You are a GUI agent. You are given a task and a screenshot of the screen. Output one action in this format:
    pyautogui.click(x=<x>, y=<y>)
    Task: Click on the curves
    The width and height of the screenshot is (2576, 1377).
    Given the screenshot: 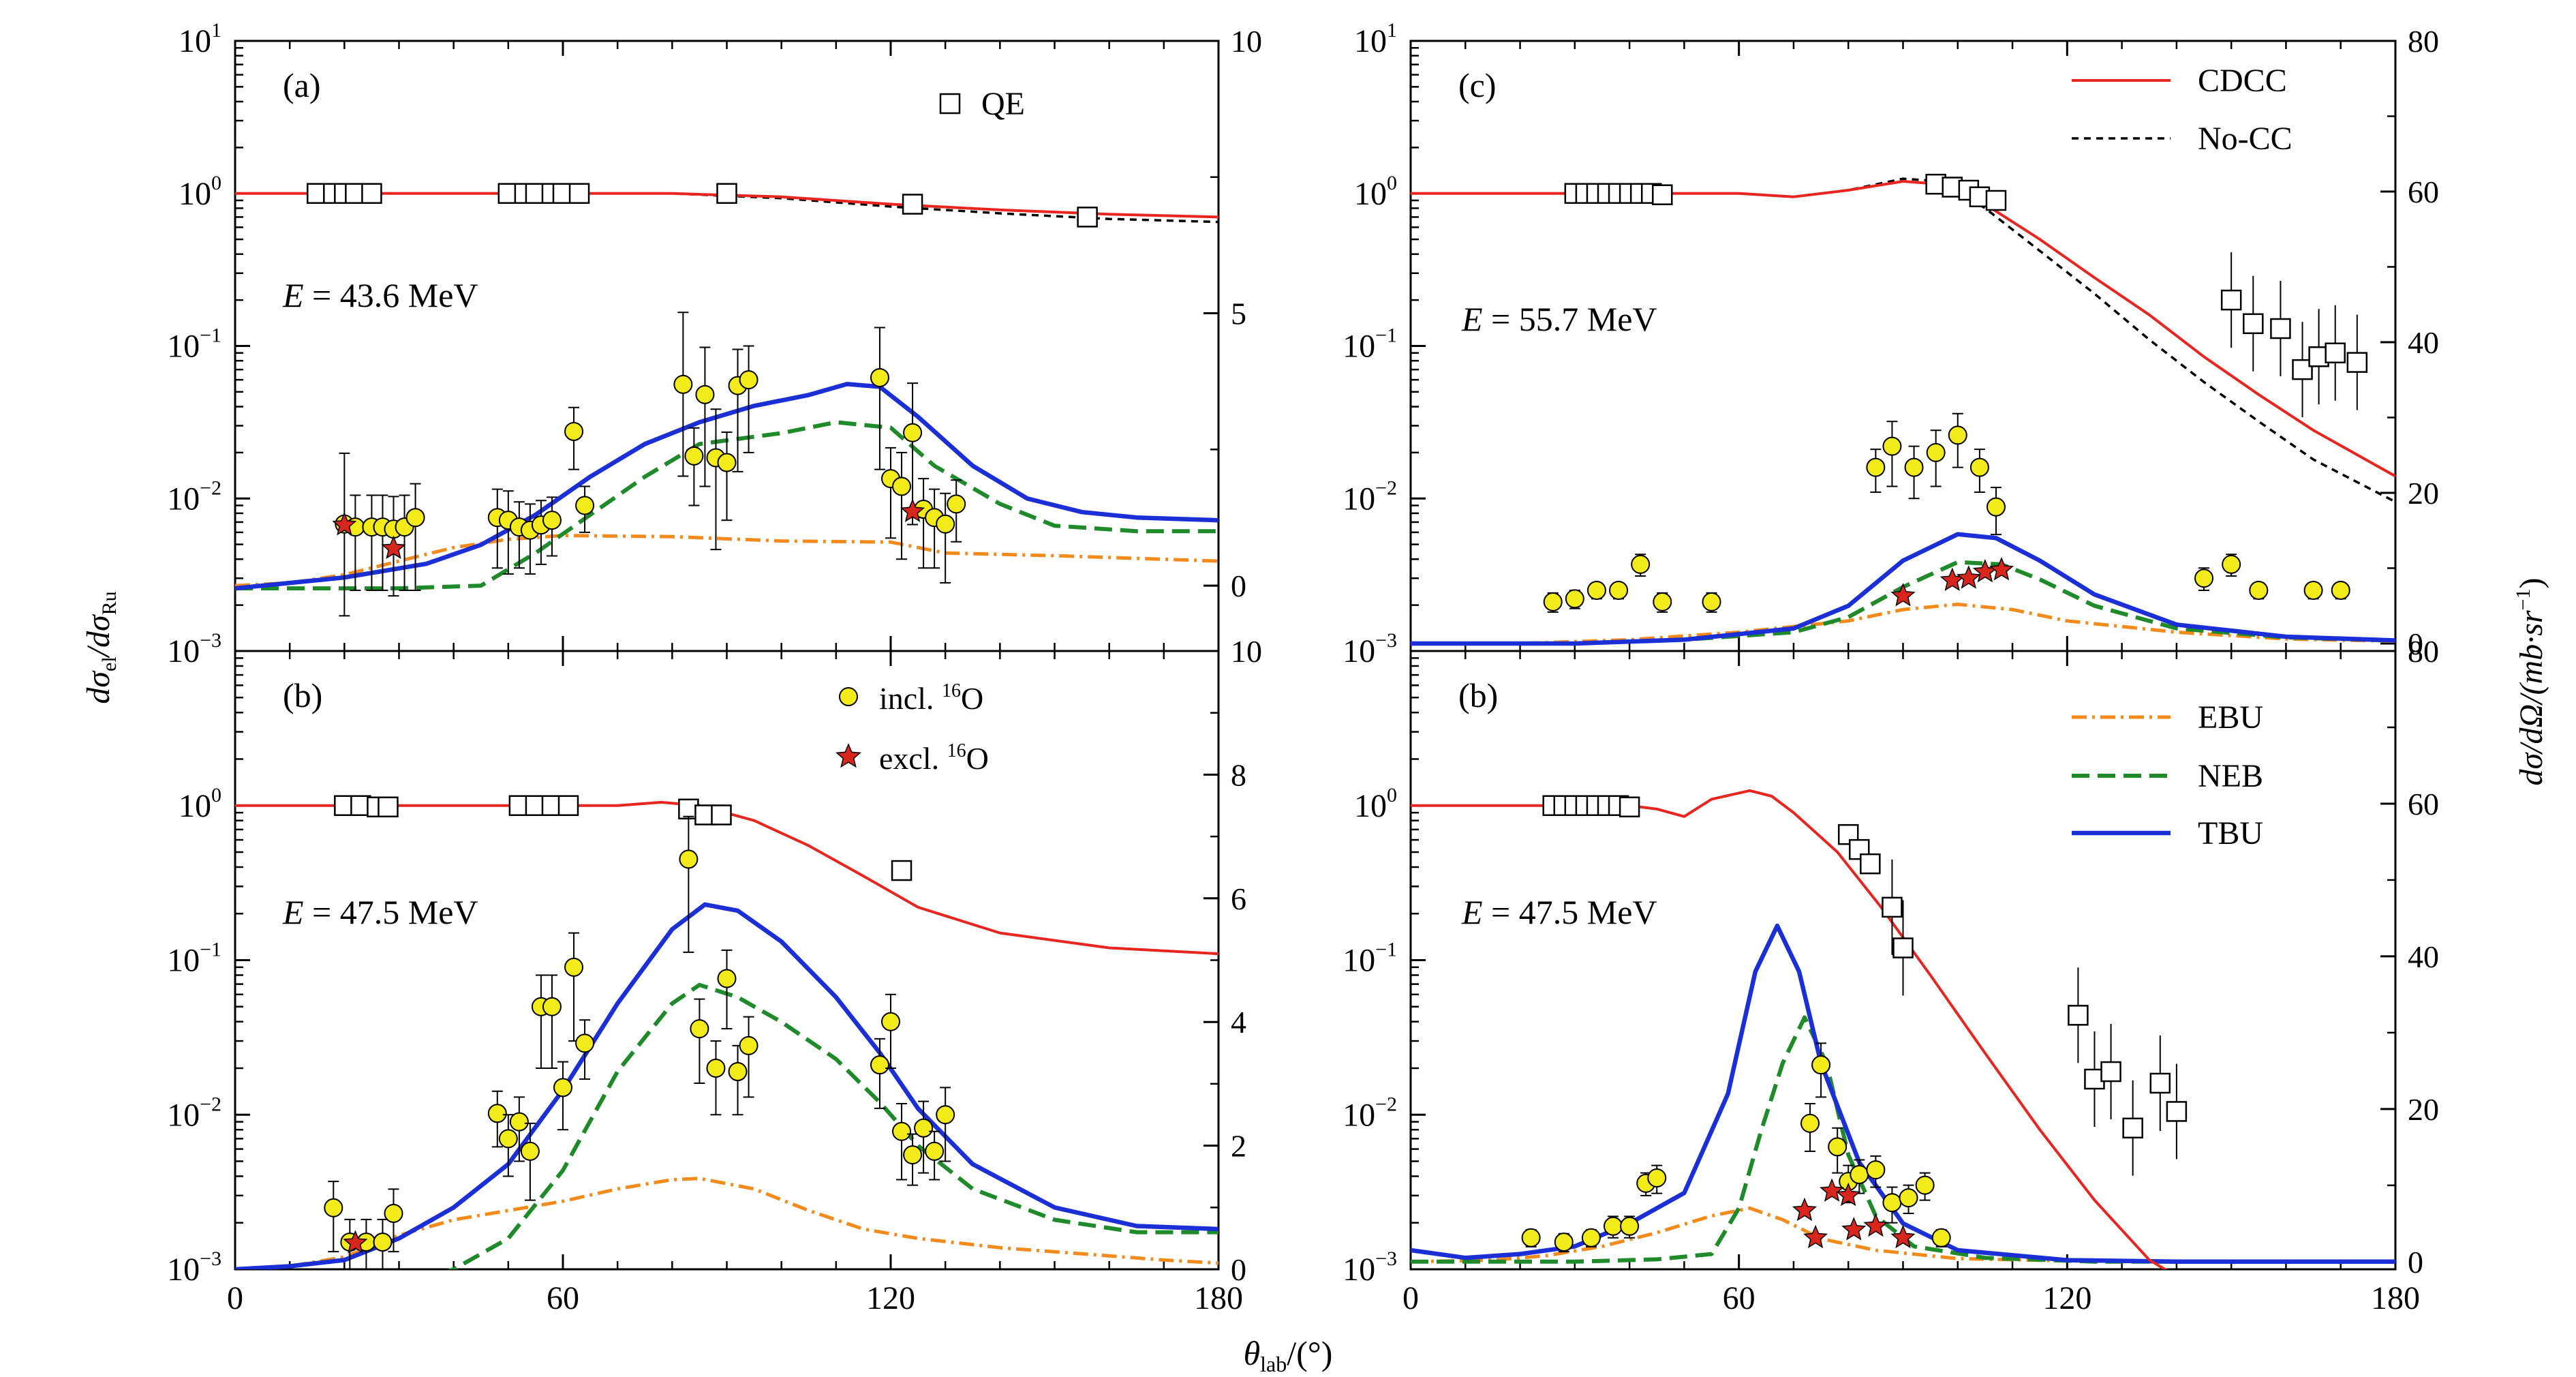 What is the action you would take?
    pyautogui.click(x=1903, y=411)
    